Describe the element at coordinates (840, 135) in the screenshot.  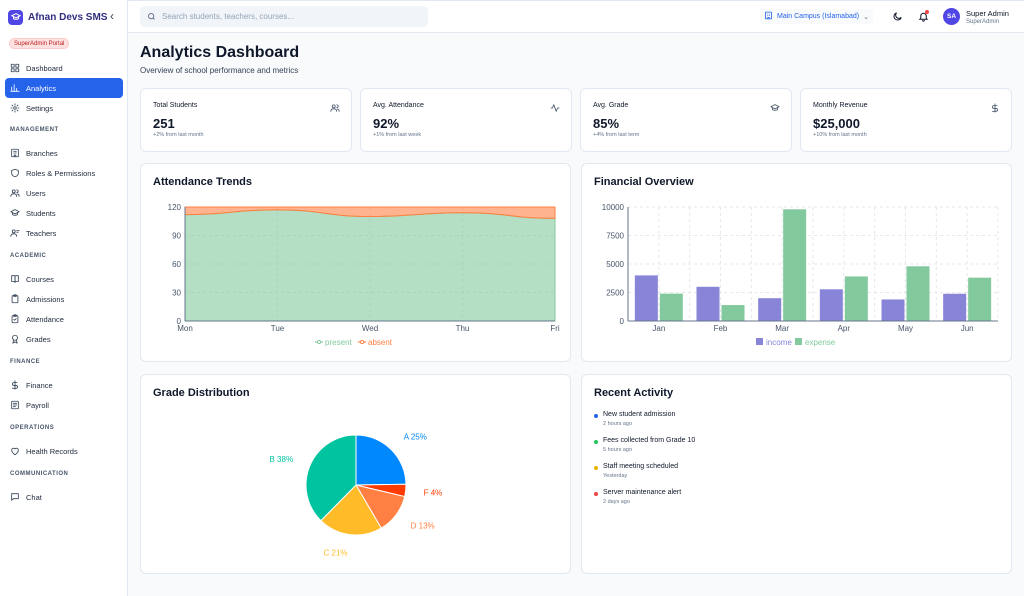
I see `stat-change: +10% from last month` at that location.